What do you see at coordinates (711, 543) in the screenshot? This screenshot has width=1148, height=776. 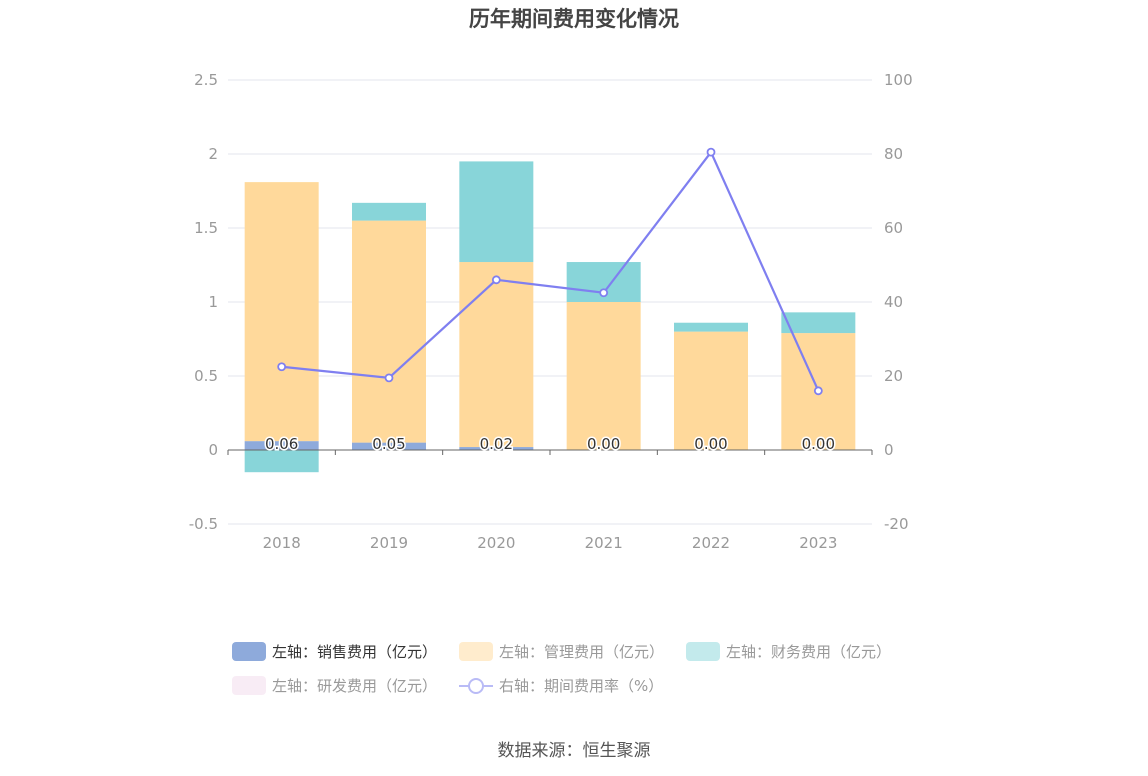 I see `x-axis-tick-label: 2022` at bounding box center [711, 543].